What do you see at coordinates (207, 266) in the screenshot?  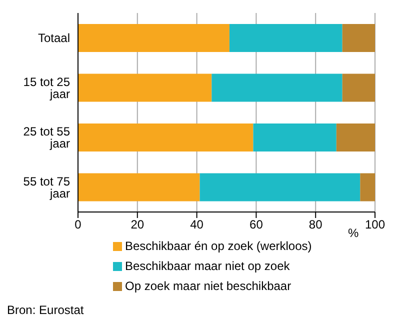 I see `legend-label: Beschikbaar maar niet op zoek` at bounding box center [207, 266].